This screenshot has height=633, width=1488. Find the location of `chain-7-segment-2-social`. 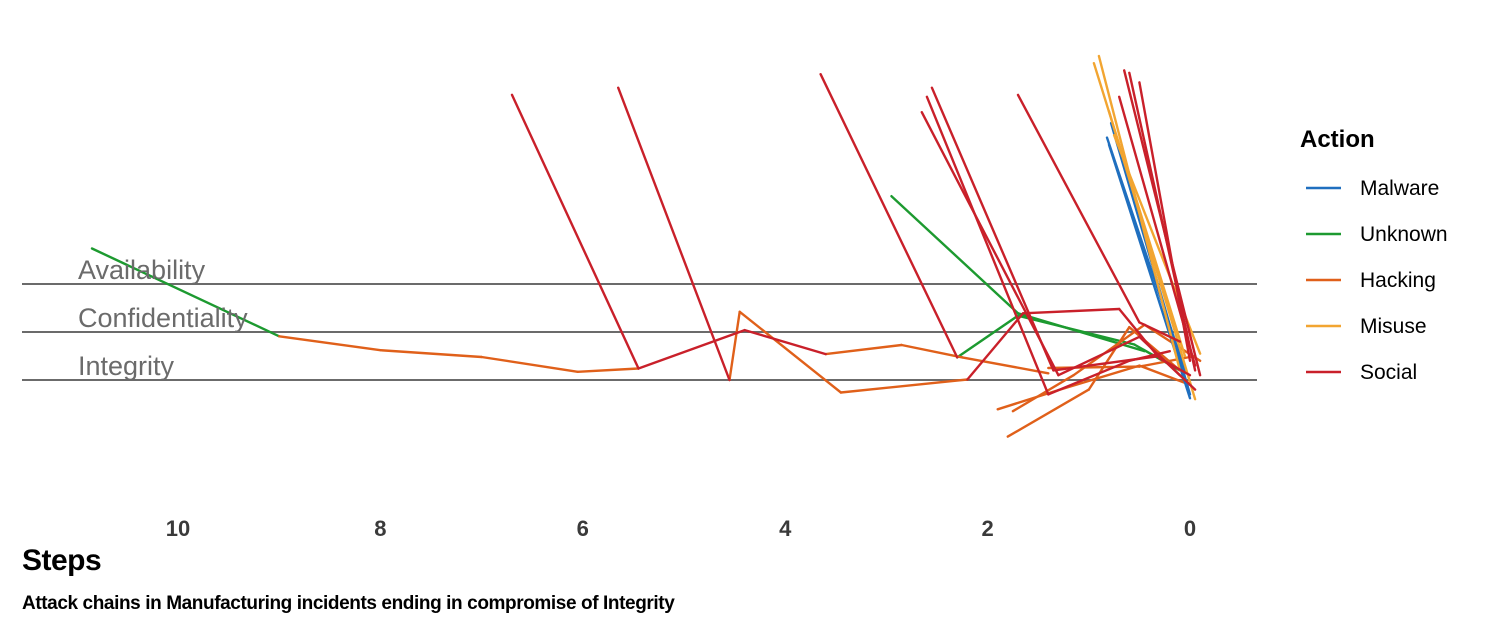

chain-7-segment-2-social is located at coordinates (1089, 377).